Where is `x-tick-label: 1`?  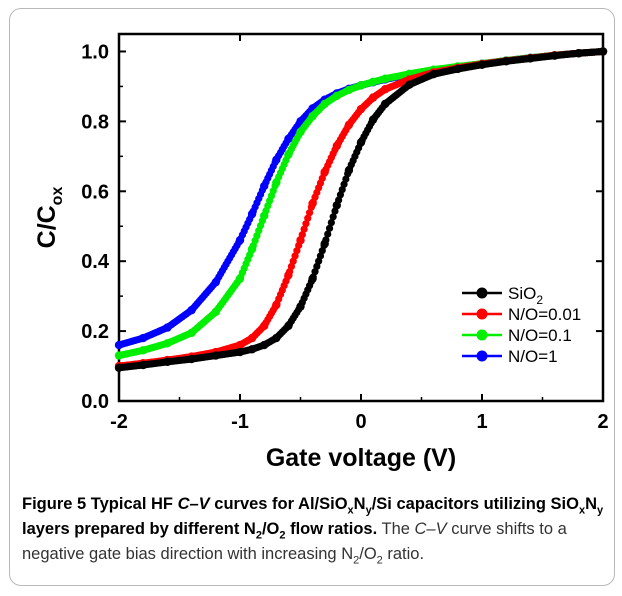 x-tick-label: 1 is located at coordinates (481, 422).